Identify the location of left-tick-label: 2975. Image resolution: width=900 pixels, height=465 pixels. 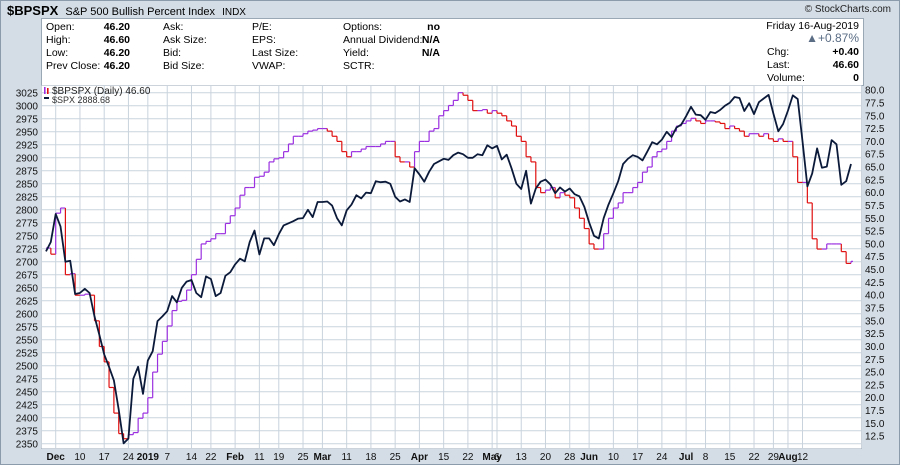
(27, 119).